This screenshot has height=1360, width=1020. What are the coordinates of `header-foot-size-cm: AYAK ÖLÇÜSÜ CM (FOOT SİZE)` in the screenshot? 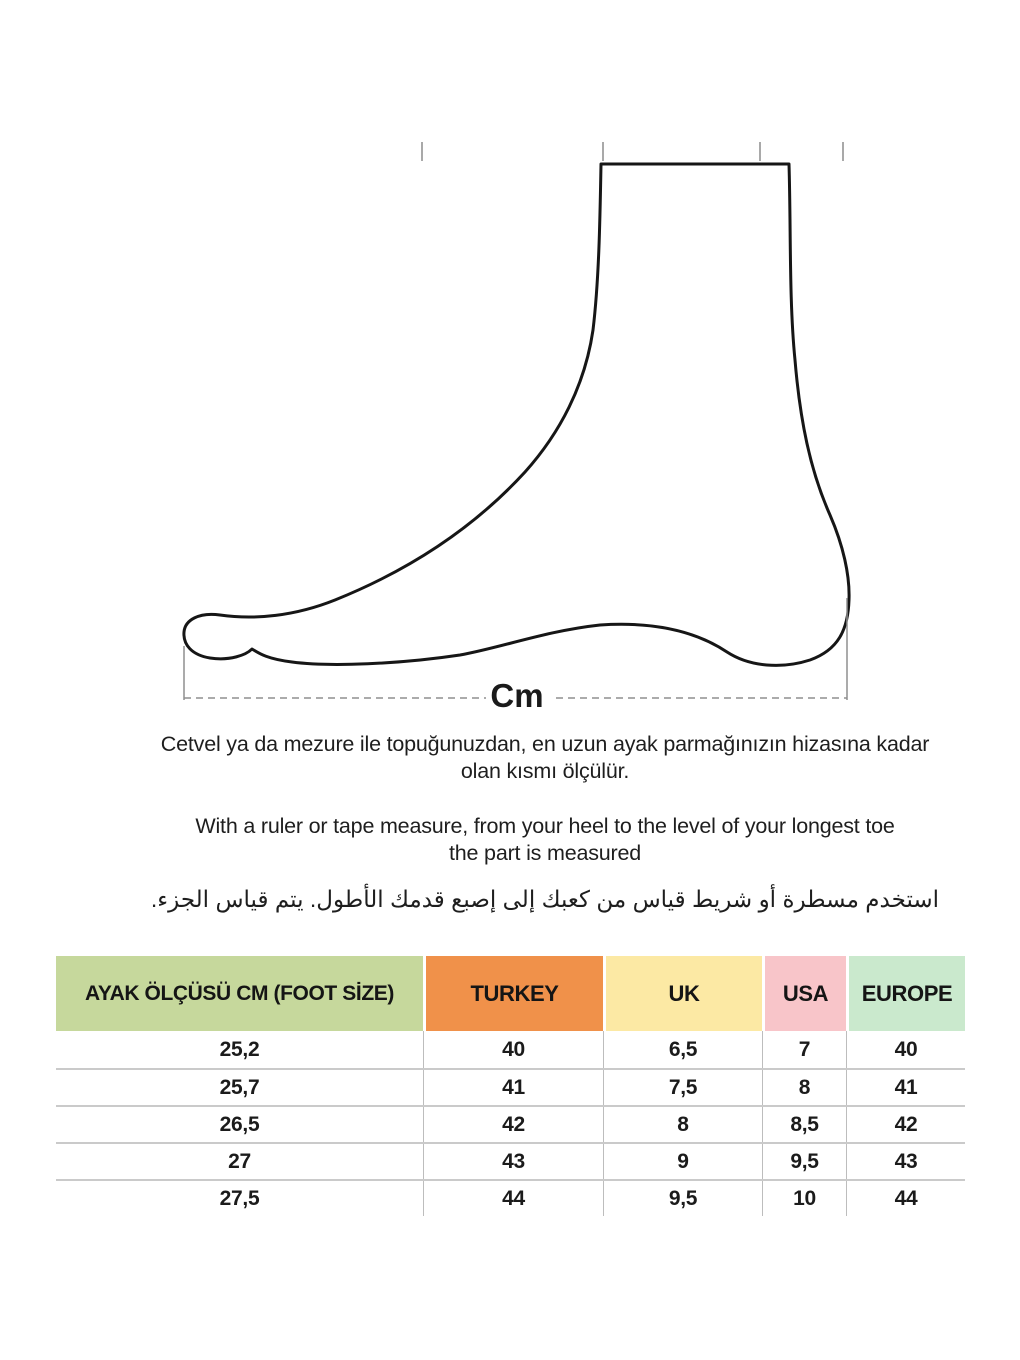 It's located at (239, 993).